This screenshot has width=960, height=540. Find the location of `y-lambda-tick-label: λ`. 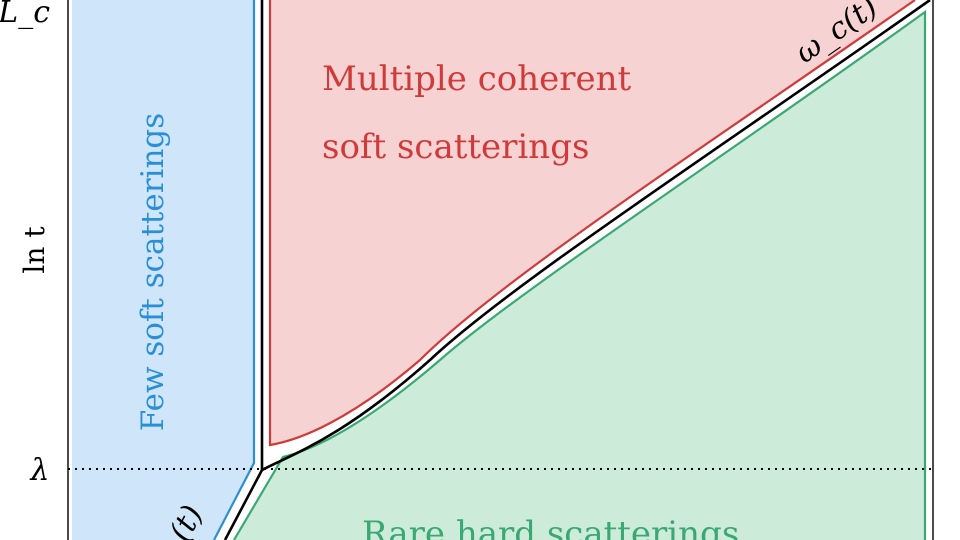

y-lambda-tick-label: λ is located at coordinates (39, 470).